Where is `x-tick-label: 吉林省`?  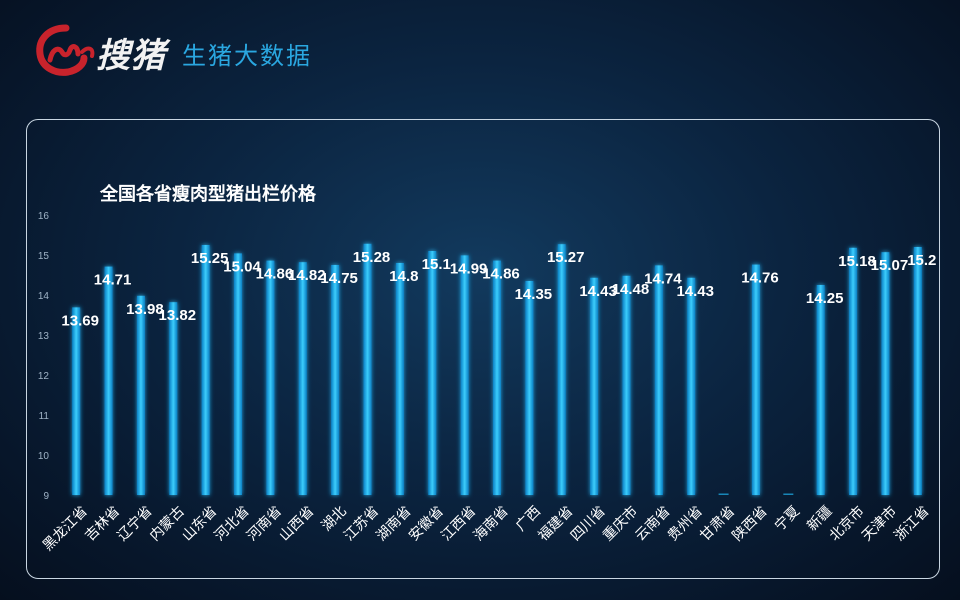
x-tick-label: 吉林省 is located at coordinates (102, 523).